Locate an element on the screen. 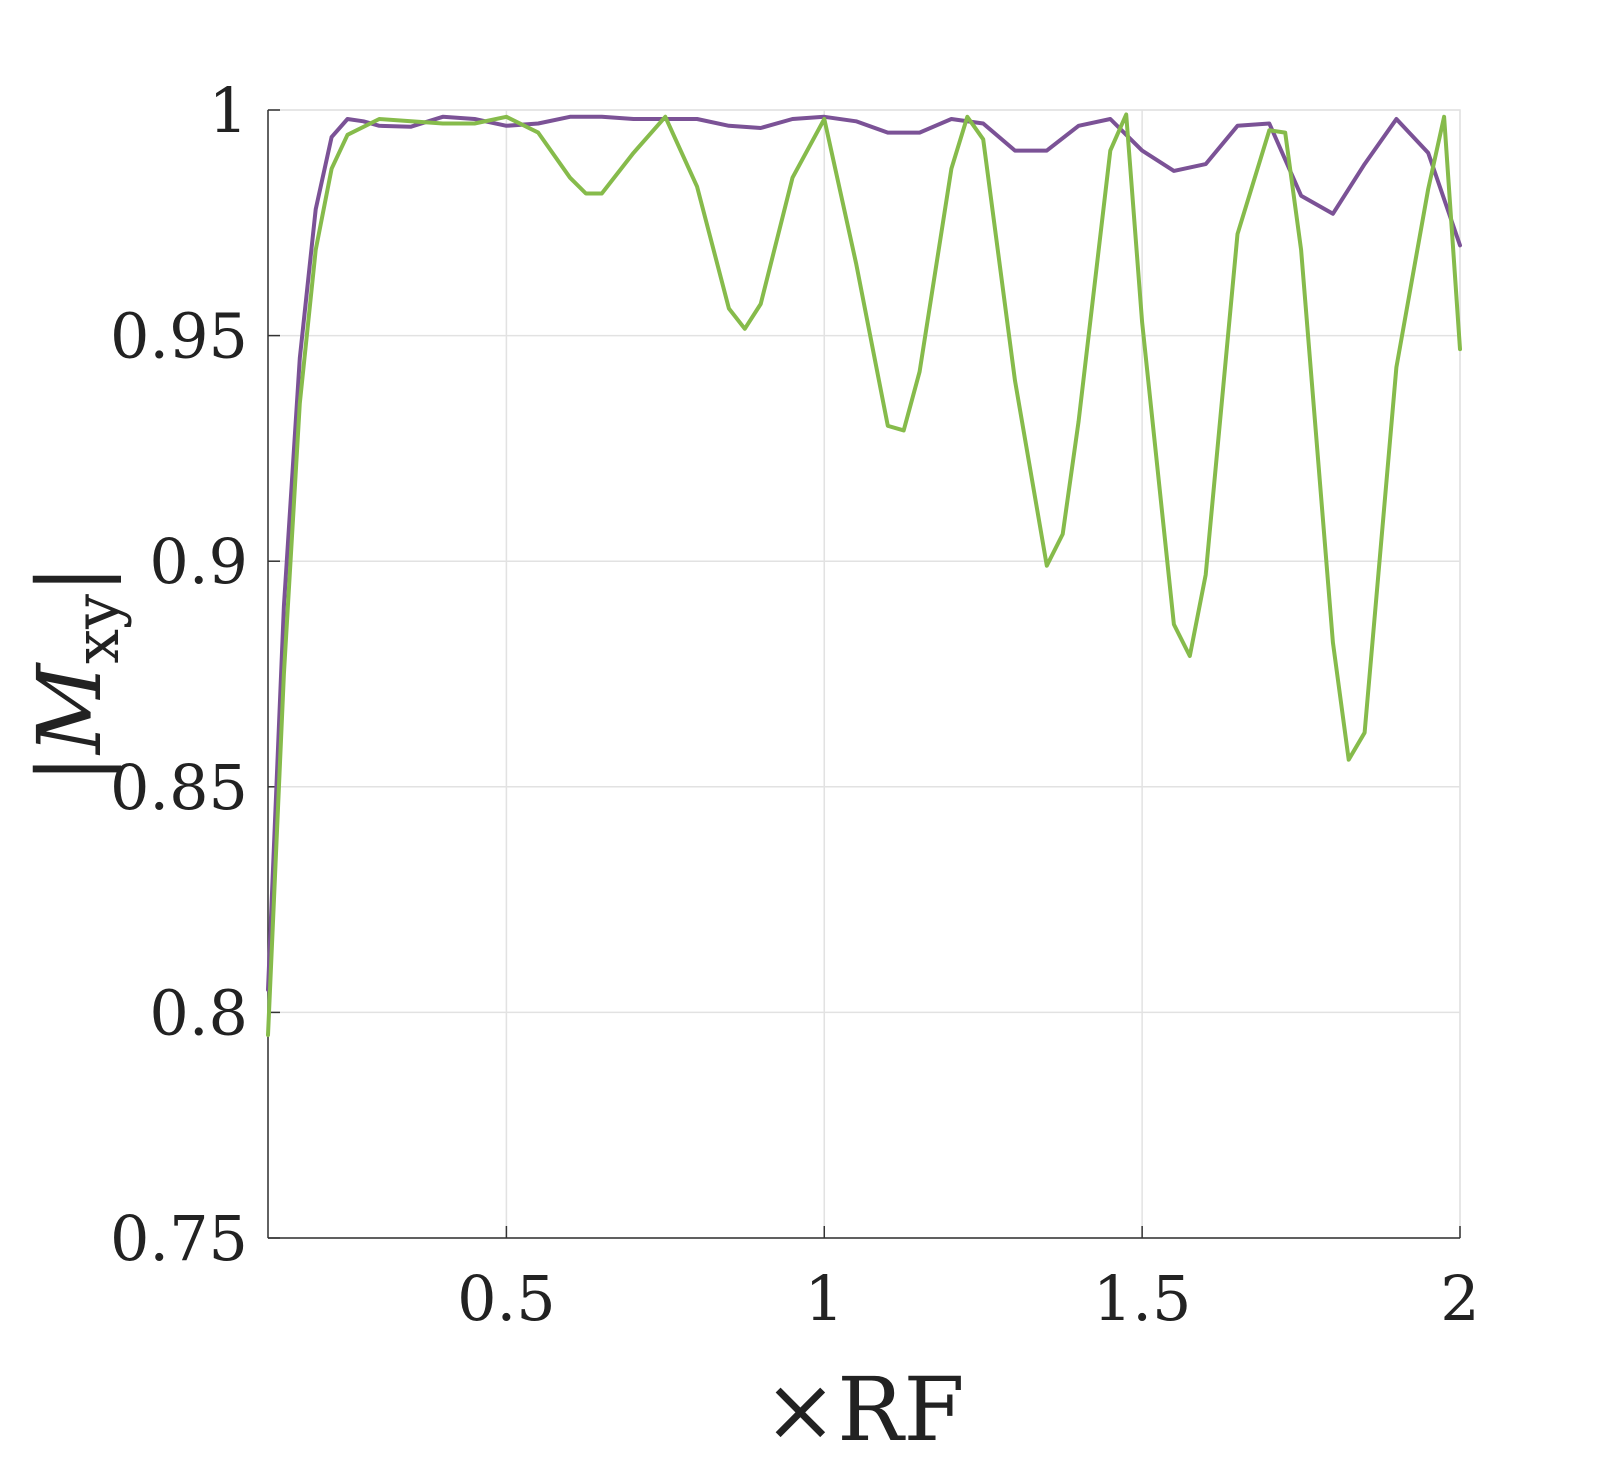 The height and width of the screenshot is (1459, 1600). y-axis-title: |Mxy| is located at coordinates (75, 673).